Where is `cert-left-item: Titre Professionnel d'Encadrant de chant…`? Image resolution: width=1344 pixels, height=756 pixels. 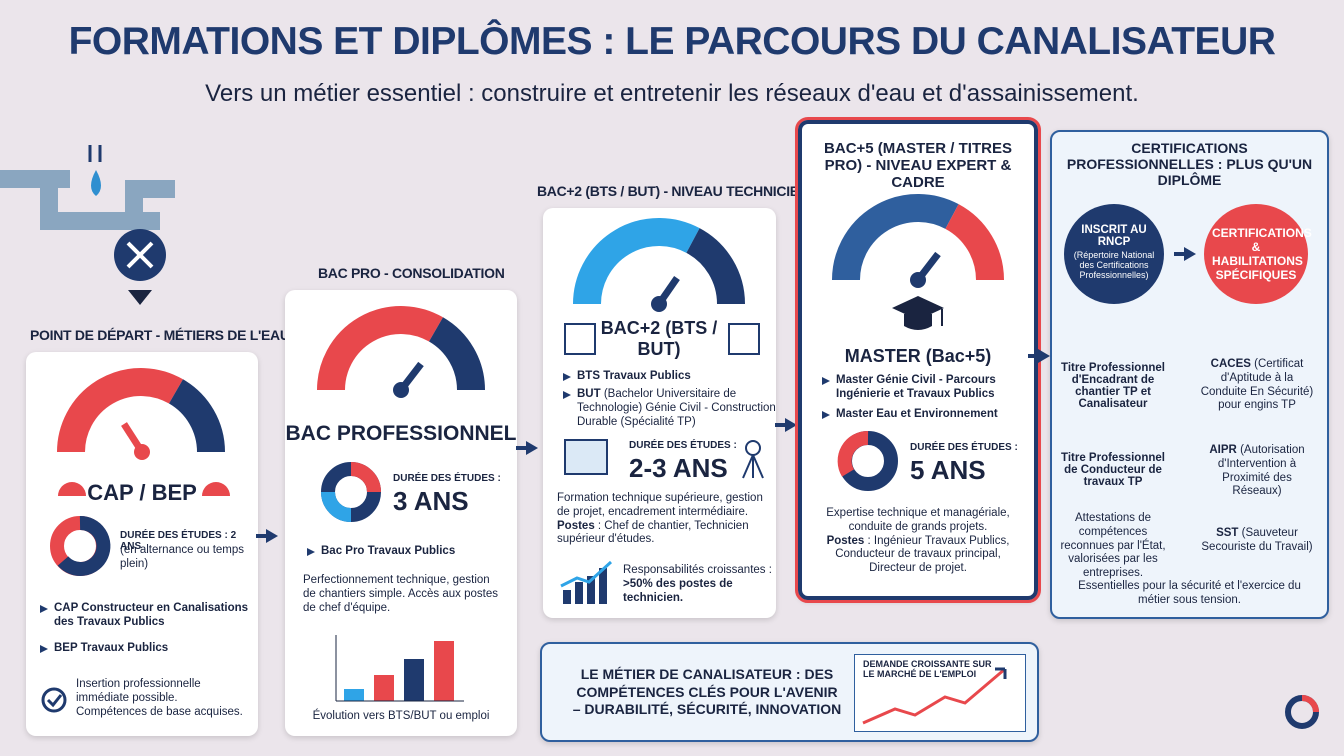 cert-left-item: Titre Professionnel d'Encadrant de chant… is located at coordinates (1113, 386).